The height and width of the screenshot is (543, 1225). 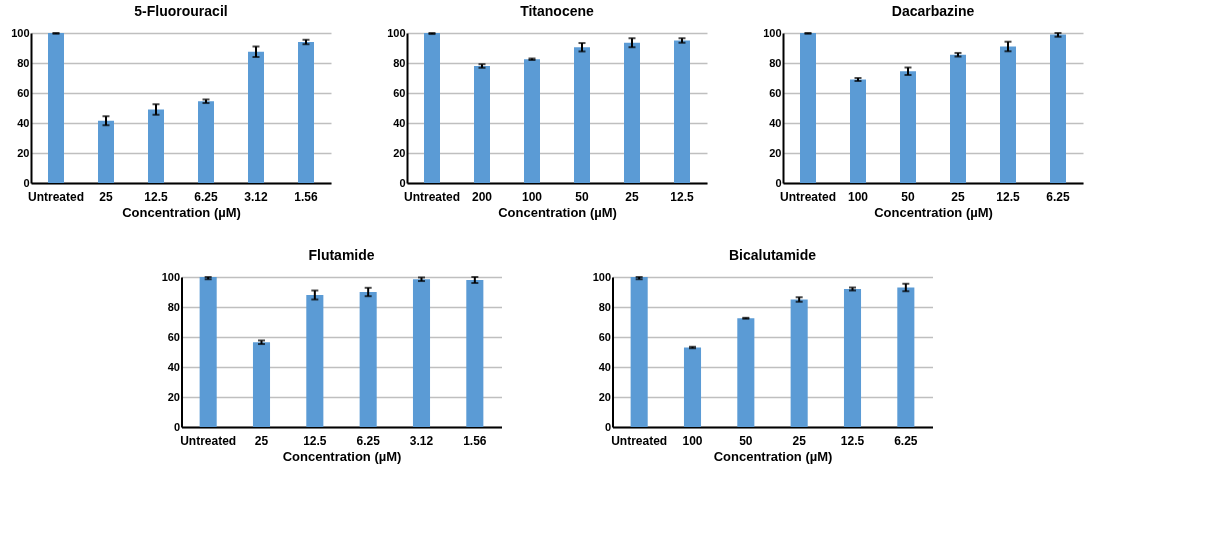 I want to click on chart-title: Dacarbazine, so click(x=933, y=11).